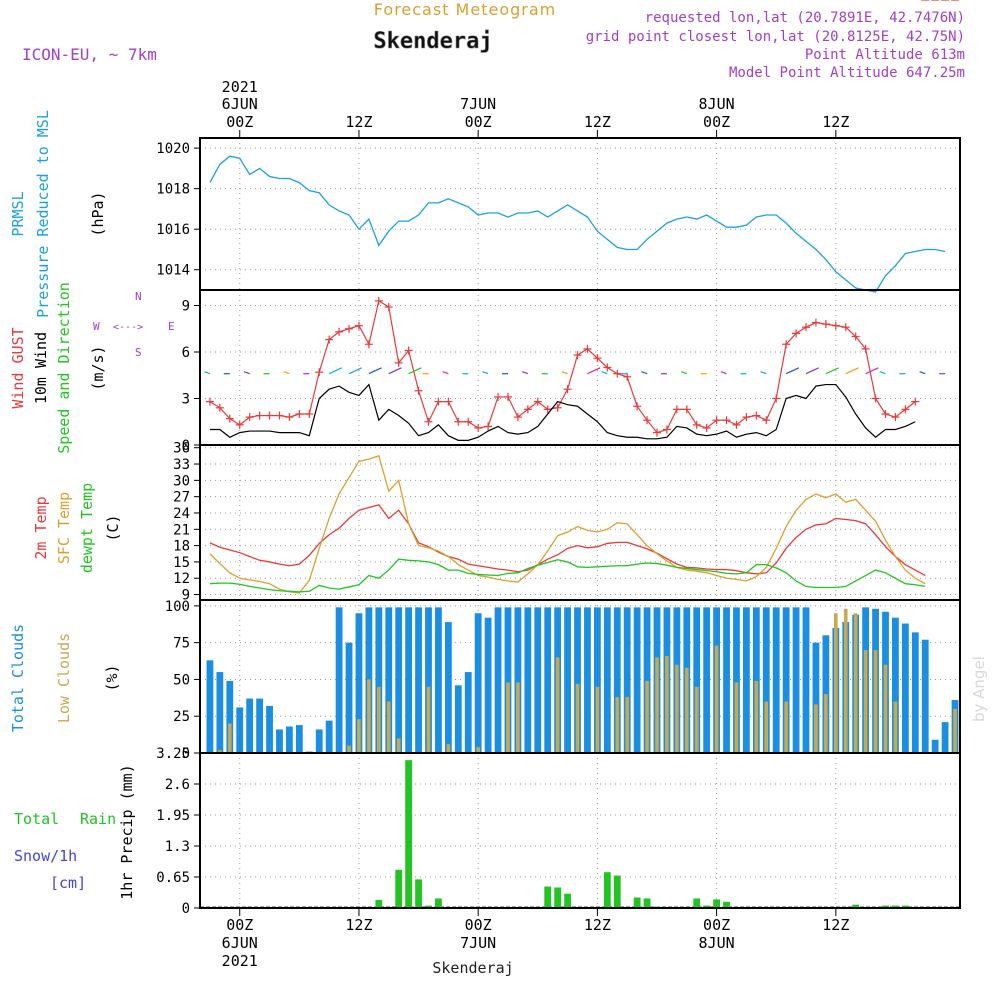  I want to click on compass-w: W, so click(96, 326).